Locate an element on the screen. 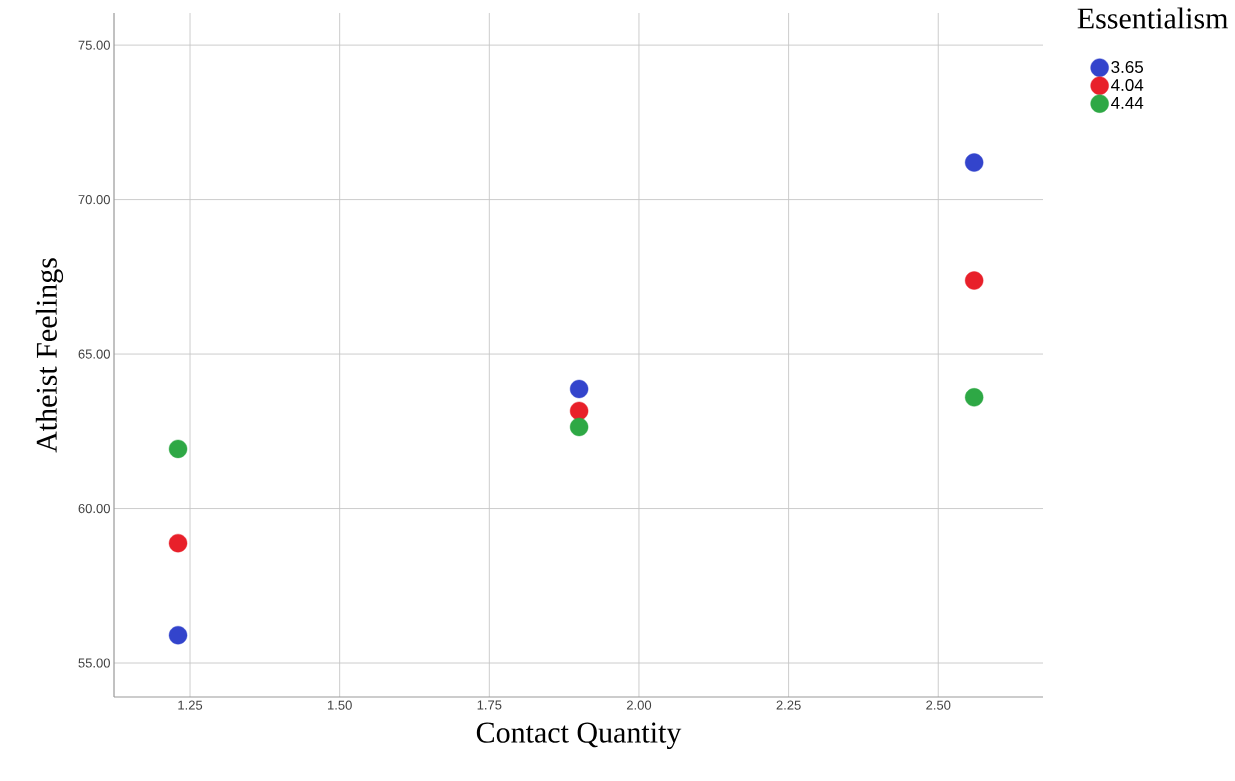  legend-title: Essentialism is located at coordinates (1153, 18).